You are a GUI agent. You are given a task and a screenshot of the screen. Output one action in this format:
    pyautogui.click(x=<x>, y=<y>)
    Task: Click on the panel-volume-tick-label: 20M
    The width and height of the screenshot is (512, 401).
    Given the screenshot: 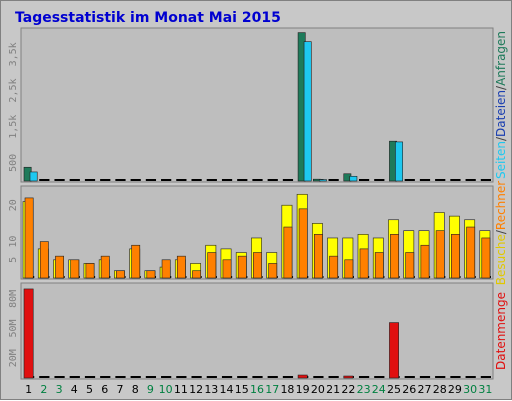 What is the action you would take?
    pyautogui.click(x=13, y=358)
    